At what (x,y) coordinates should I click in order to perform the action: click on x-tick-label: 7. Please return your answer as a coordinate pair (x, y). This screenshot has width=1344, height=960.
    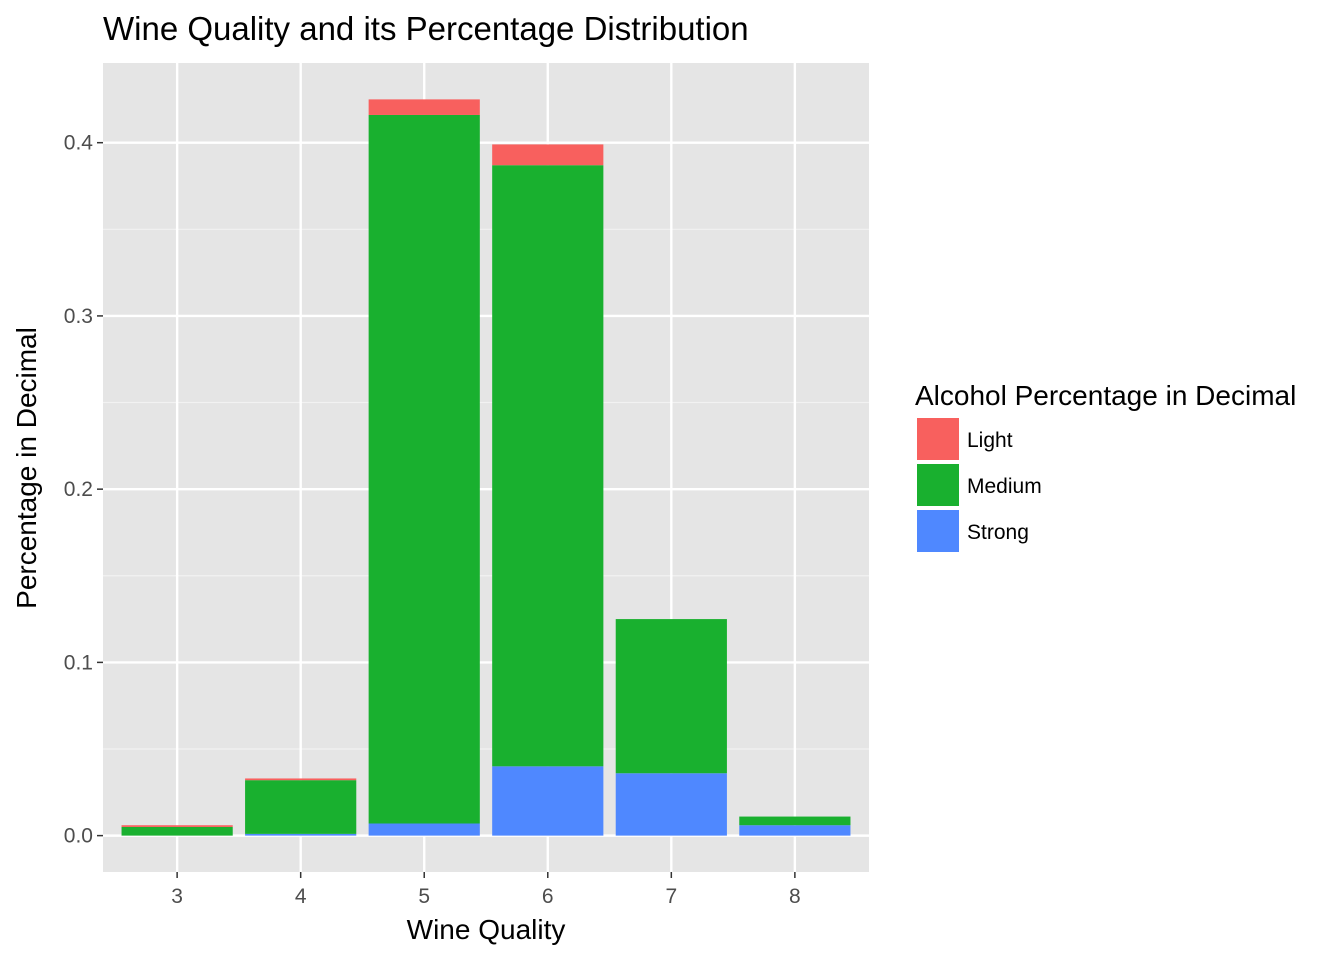
    Looking at the image, I should click on (671, 896).